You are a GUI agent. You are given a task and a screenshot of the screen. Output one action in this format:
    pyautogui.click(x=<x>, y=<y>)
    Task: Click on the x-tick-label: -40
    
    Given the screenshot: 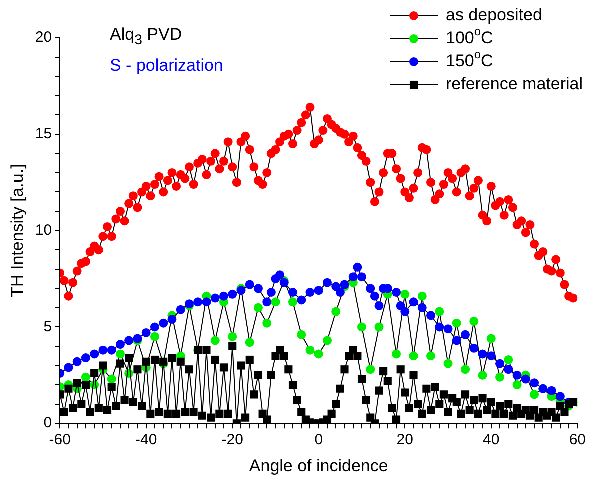 What is the action you would take?
    pyautogui.click(x=147, y=440)
    